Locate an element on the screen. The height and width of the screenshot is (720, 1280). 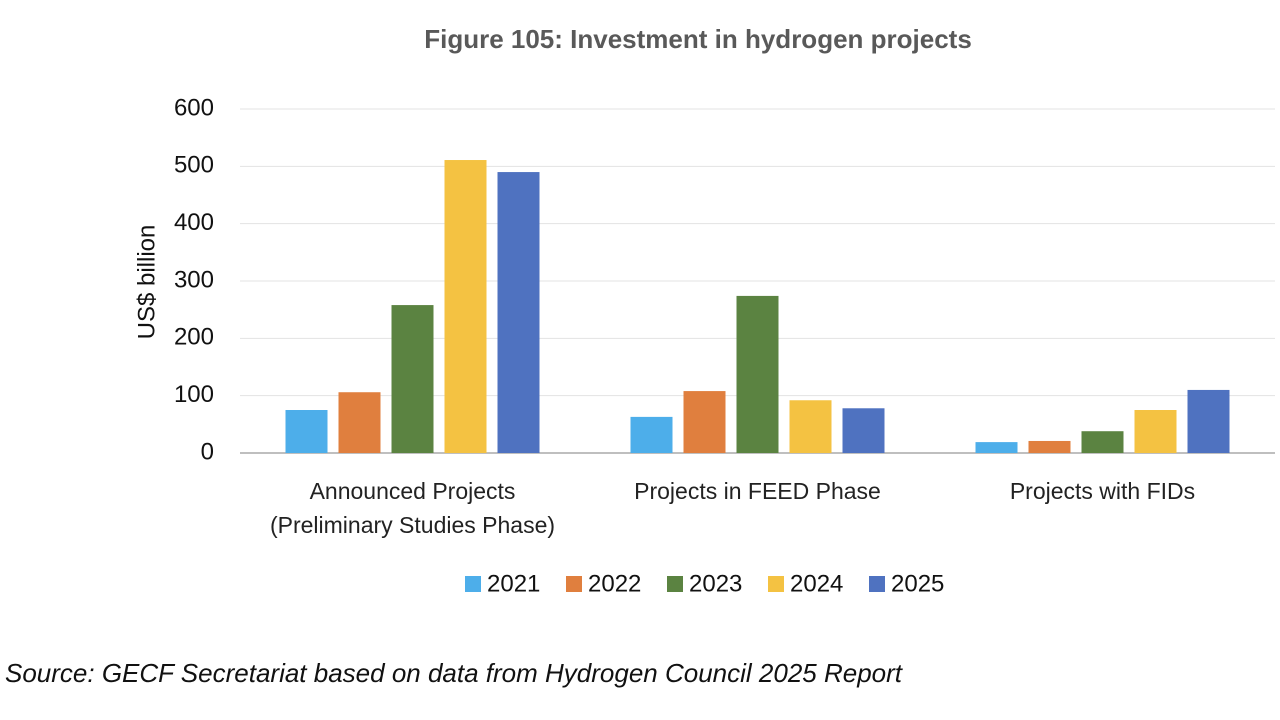
y-tick-label: 500 is located at coordinates (194, 165).